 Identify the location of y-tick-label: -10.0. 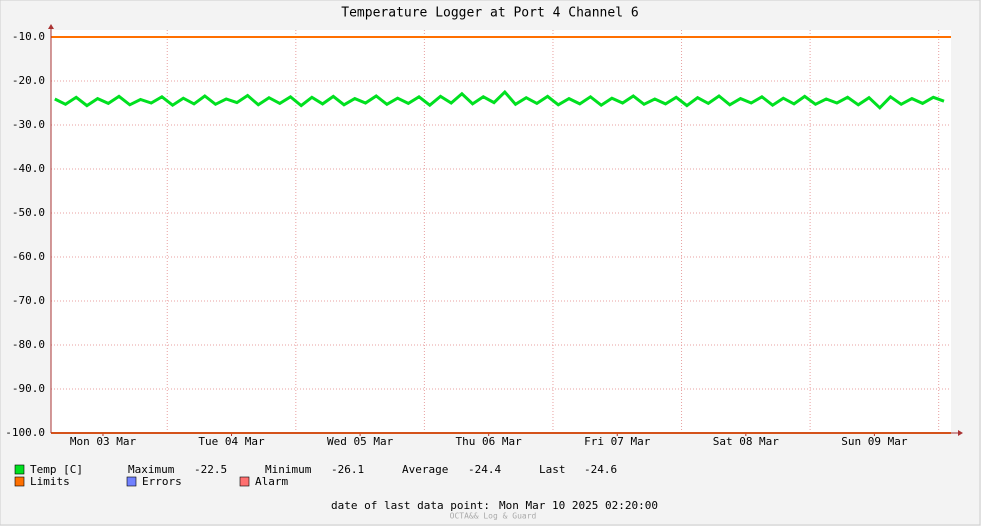
(28, 36).